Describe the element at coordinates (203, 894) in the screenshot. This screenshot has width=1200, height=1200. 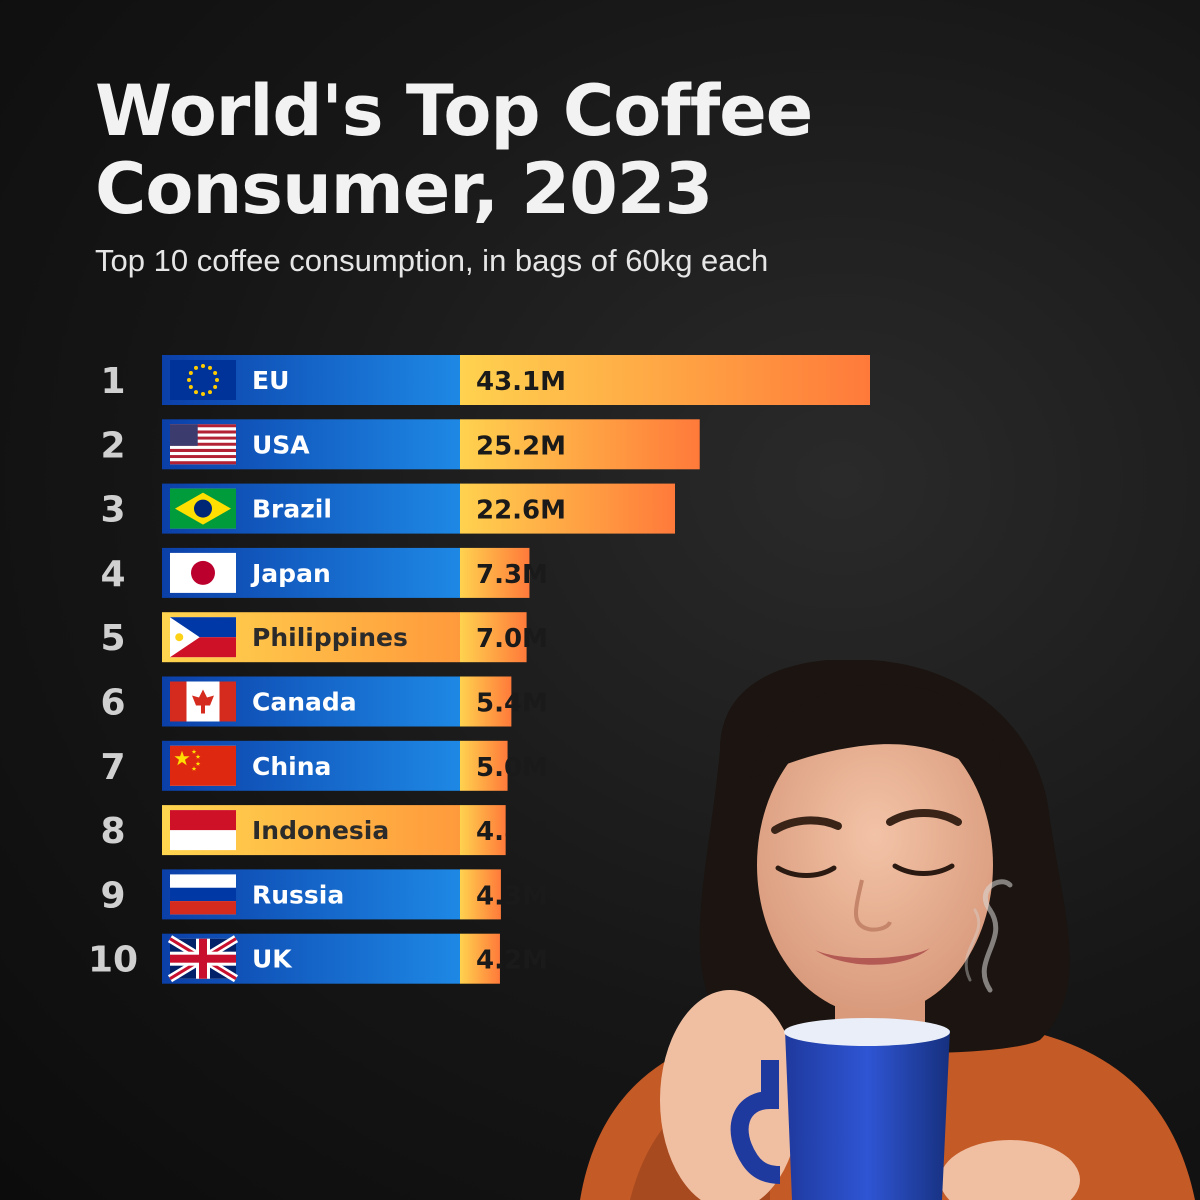
I see `russia-flag-icon` at that location.